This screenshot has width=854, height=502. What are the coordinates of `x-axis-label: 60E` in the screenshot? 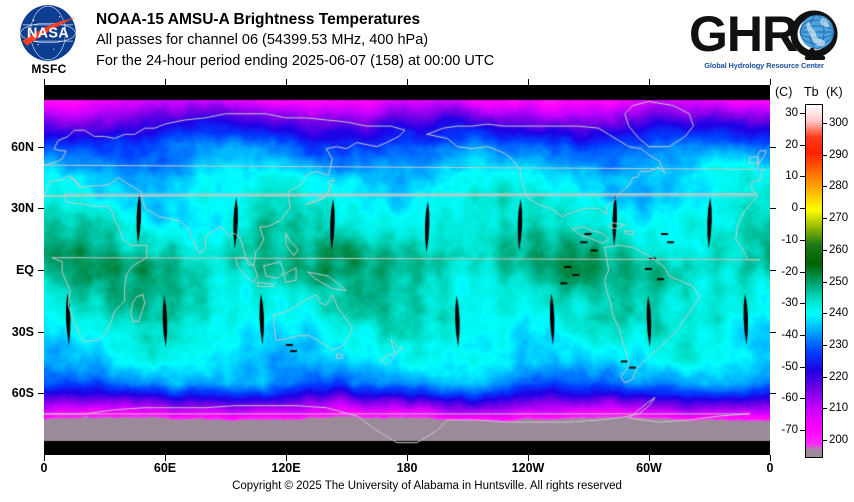 It's located at (165, 468).